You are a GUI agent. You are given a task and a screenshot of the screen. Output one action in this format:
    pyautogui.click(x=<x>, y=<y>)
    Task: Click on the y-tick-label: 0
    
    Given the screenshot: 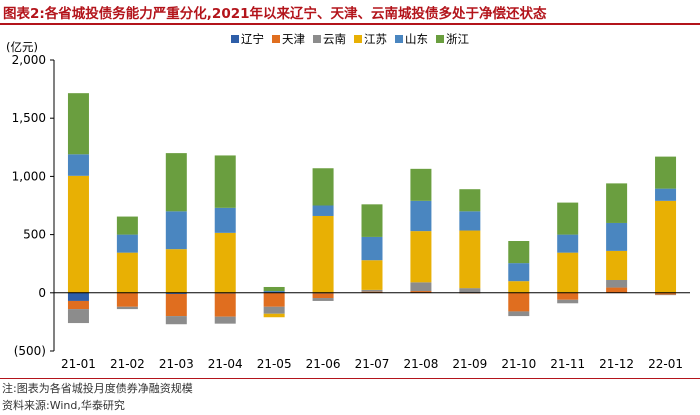 What is the action you would take?
    pyautogui.click(x=42, y=293)
    